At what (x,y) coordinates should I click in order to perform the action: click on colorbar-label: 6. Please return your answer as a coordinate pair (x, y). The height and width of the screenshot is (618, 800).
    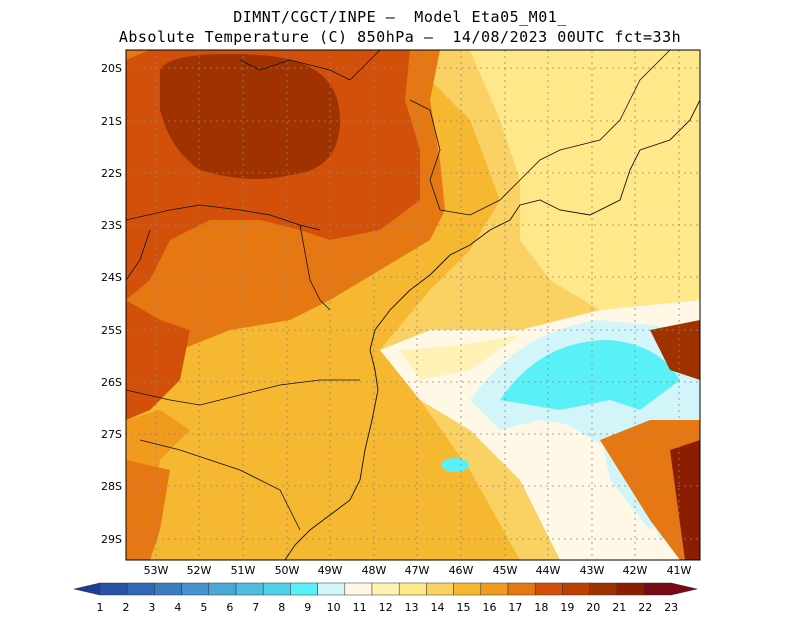
    Looking at the image, I should click on (229, 607).